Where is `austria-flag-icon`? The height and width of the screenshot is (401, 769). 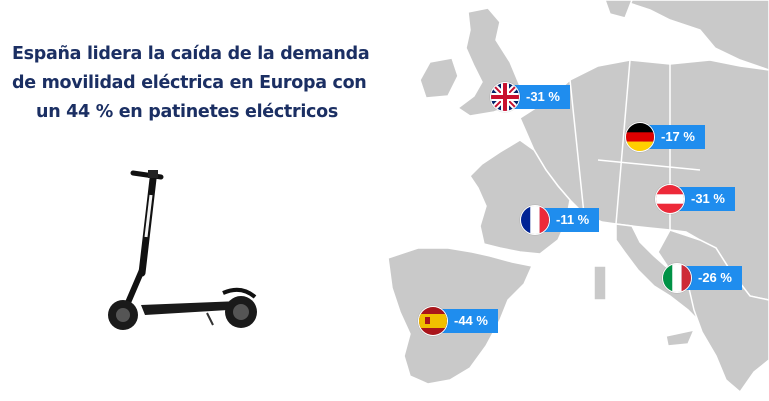 austria-flag-icon is located at coordinates (670, 199).